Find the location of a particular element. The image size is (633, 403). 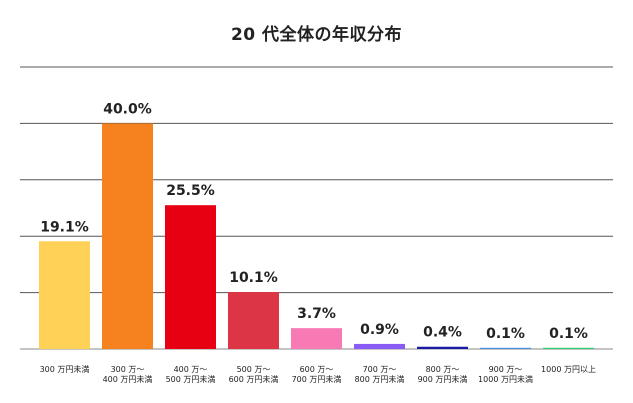

data-label: 19.1% is located at coordinates (64, 227).